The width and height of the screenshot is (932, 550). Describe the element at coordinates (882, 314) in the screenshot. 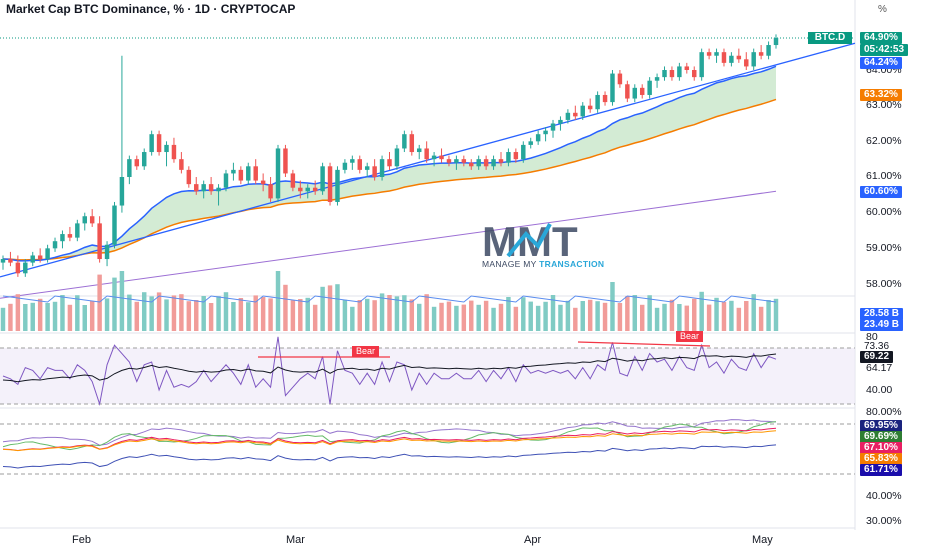

I see `volume-tag: 28.58 B` at that location.